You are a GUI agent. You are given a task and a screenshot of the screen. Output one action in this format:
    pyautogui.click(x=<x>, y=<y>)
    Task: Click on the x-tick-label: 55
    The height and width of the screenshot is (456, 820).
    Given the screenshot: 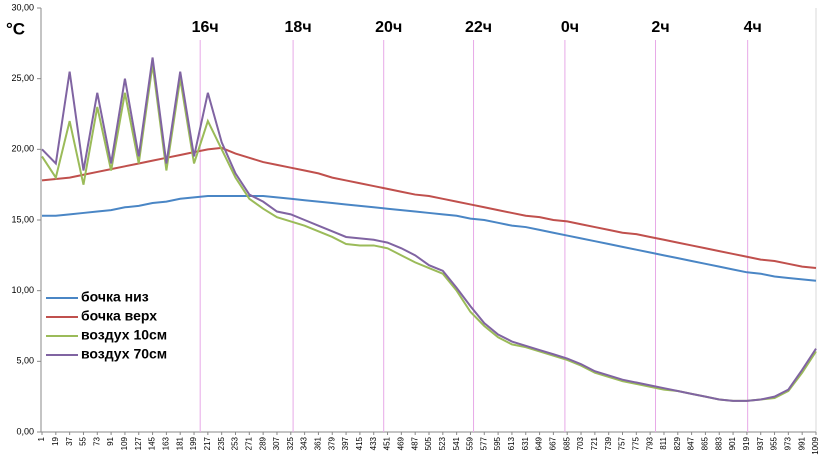 What is the action you would take?
    pyautogui.click(x=83, y=440)
    